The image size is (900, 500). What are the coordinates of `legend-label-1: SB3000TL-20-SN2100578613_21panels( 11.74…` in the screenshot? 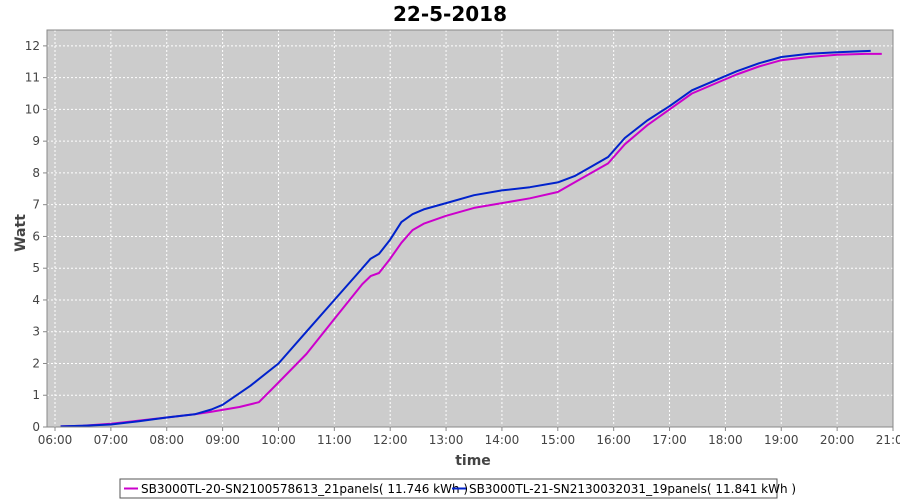 It's located at (304, 489).